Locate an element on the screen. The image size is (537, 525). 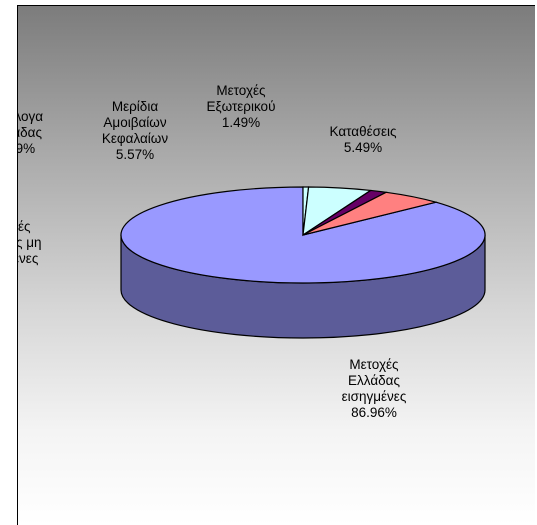
slice-label-foreign-stocks: Μετοχές Εξωτερικού 1.49% is located at coordinates (241, 106).